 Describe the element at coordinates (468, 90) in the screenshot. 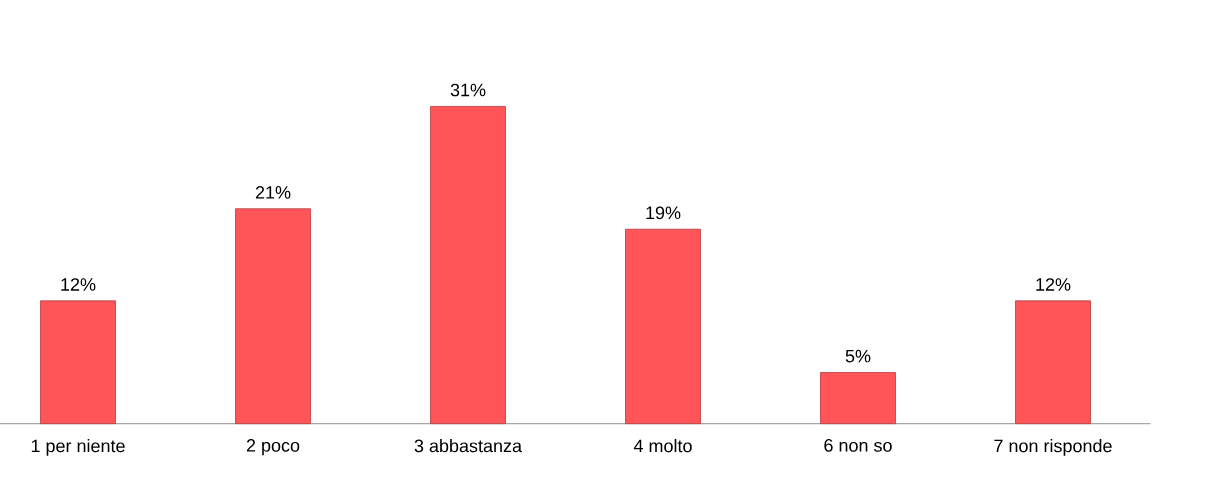

I see `data-label: 31%` at that location.